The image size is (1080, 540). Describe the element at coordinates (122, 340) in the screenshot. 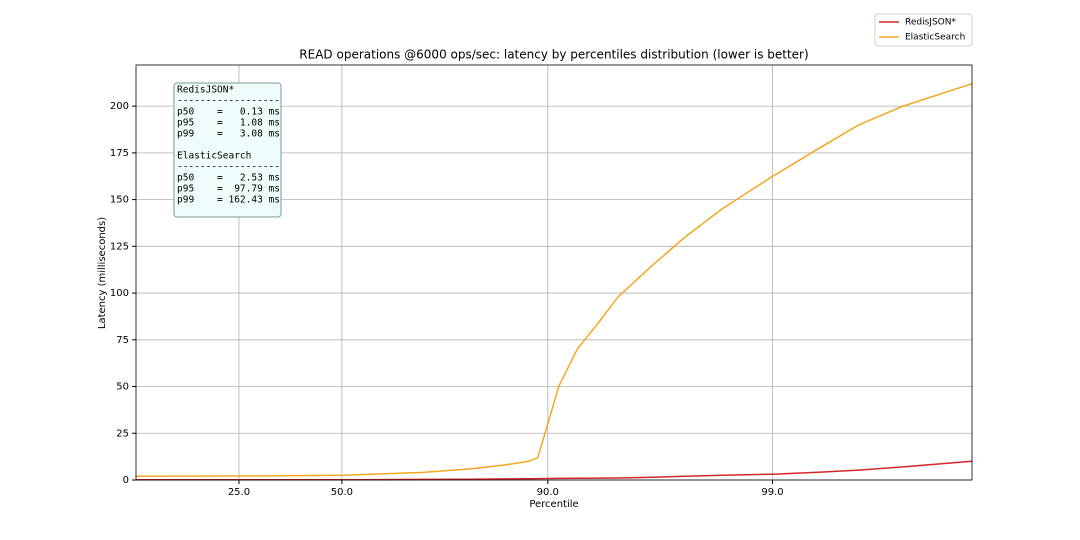

I see `y-tick-label: 75` at that location.